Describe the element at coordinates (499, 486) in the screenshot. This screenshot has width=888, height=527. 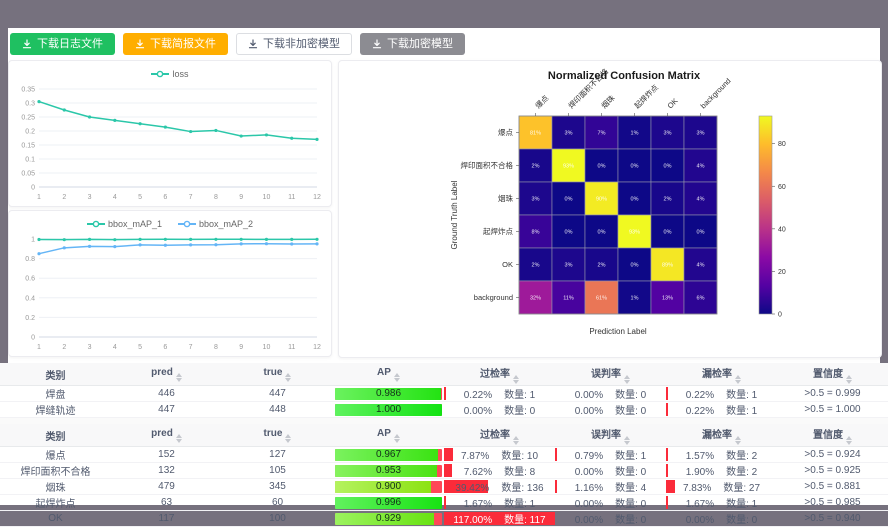
I see `overkill-cell: 39.42% 数量: 136` at that location.